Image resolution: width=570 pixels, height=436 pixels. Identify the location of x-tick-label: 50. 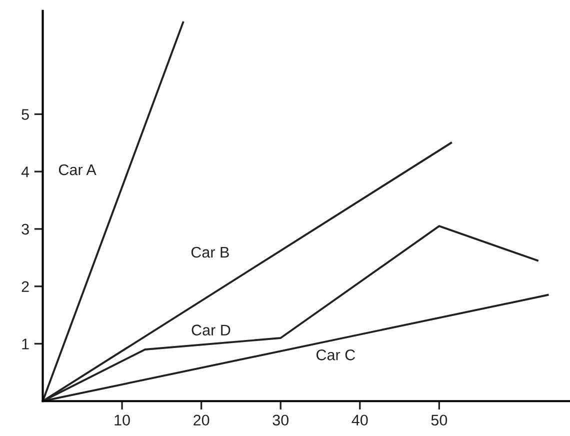
(439, 420).